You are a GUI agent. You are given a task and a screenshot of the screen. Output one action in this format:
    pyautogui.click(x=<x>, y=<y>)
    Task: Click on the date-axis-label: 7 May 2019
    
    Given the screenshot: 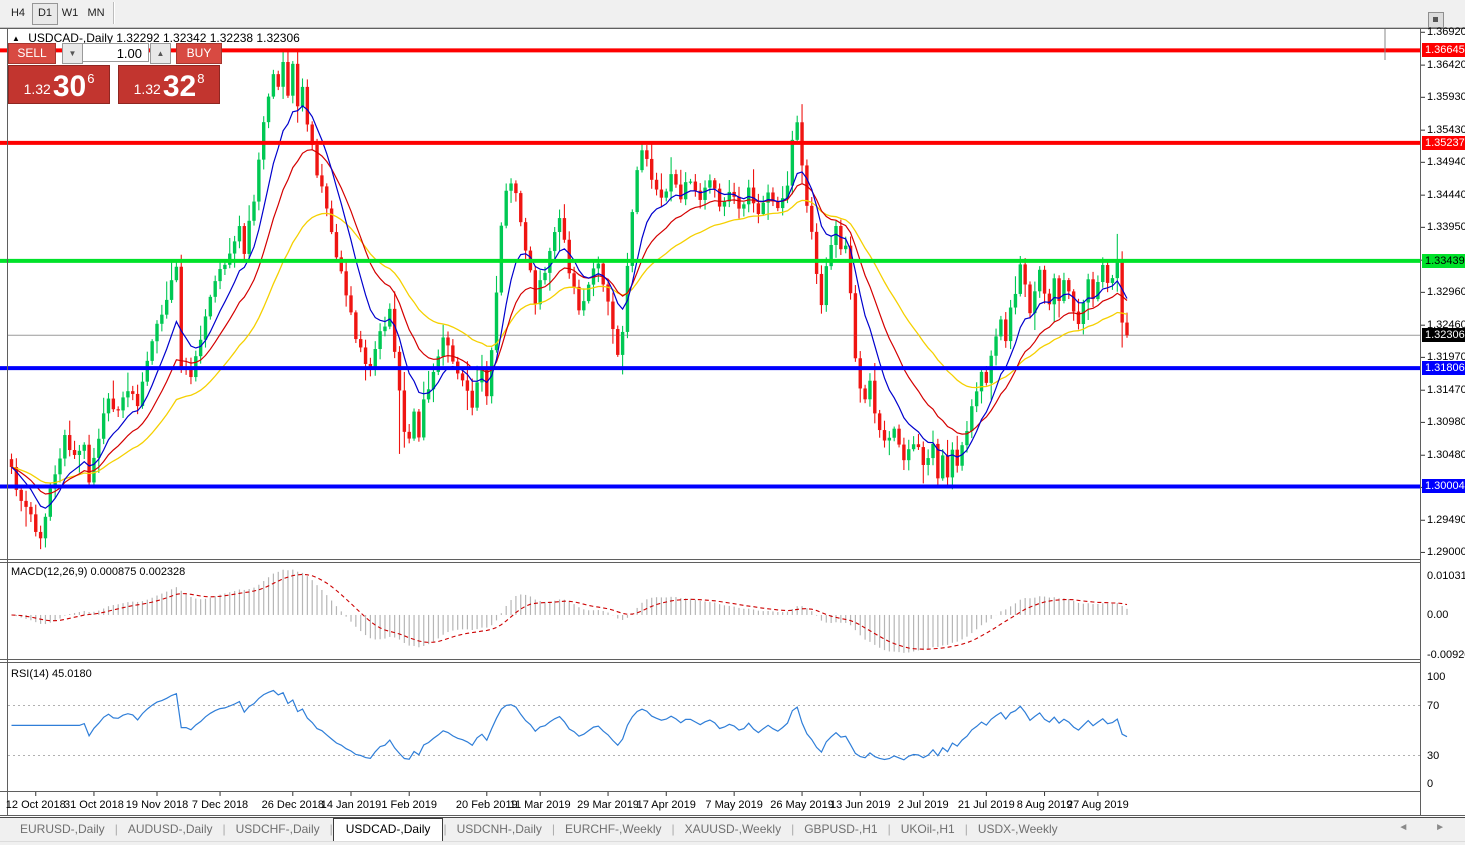 What is the action you would take?
    pyautogui.click(x=734, y=805)
    